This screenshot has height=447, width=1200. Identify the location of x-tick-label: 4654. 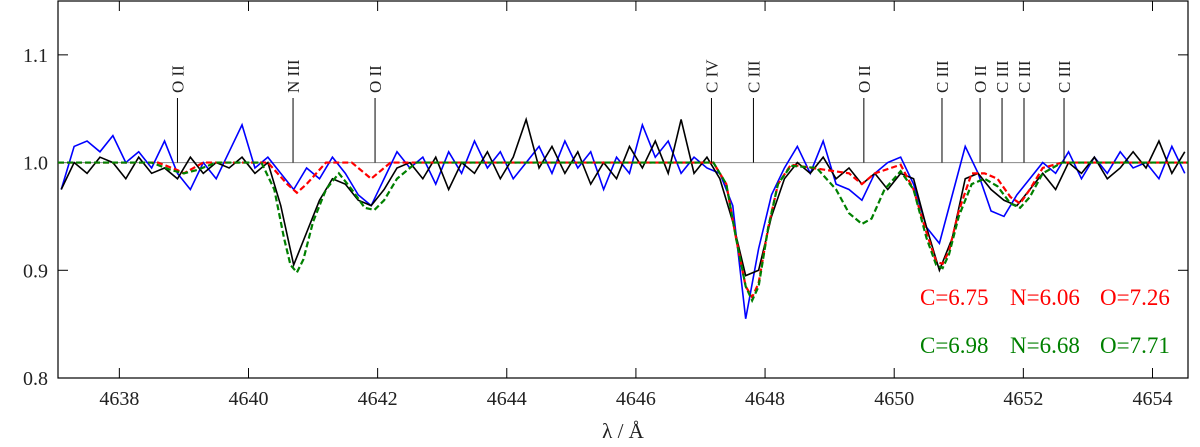
(1152, 399).